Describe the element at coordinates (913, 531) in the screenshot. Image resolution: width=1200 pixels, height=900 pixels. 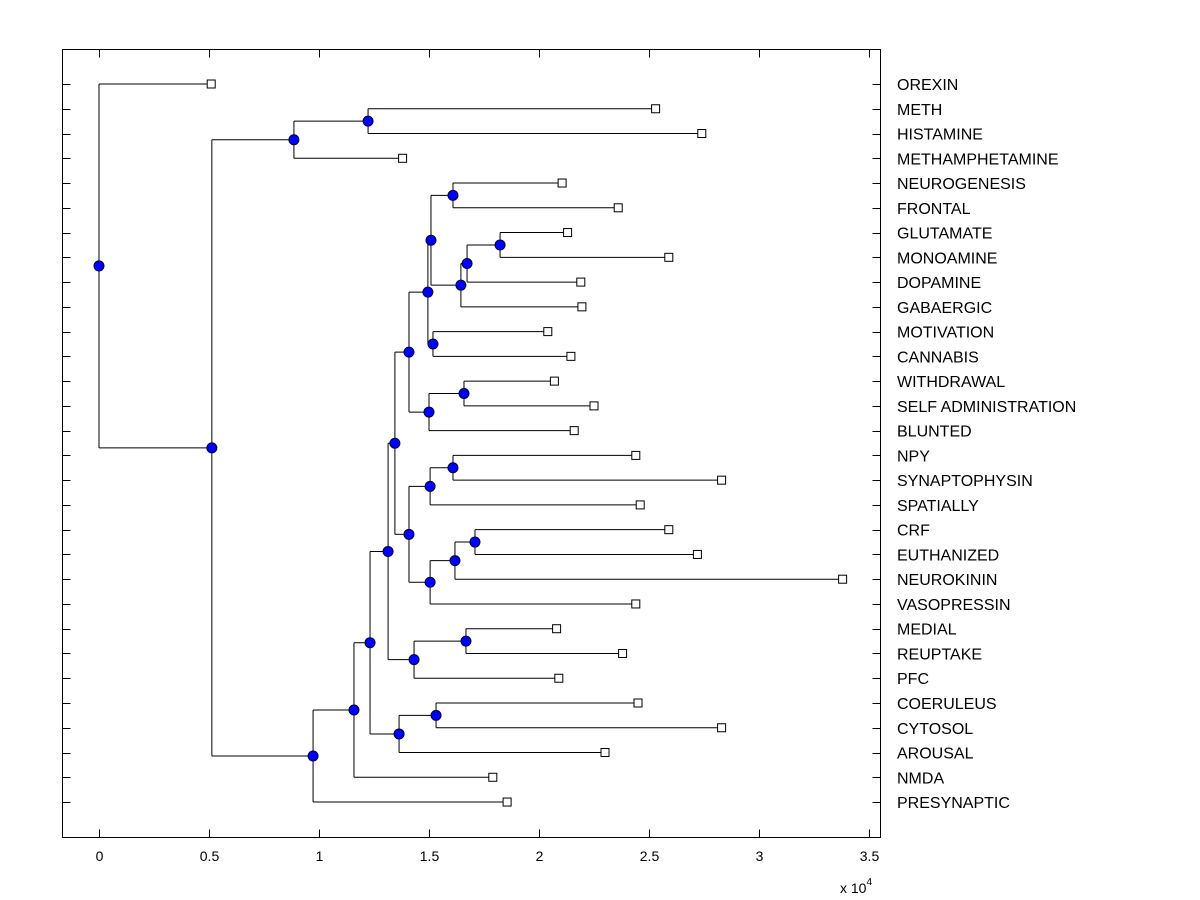
I see `leaf-label: CRF` at that location.